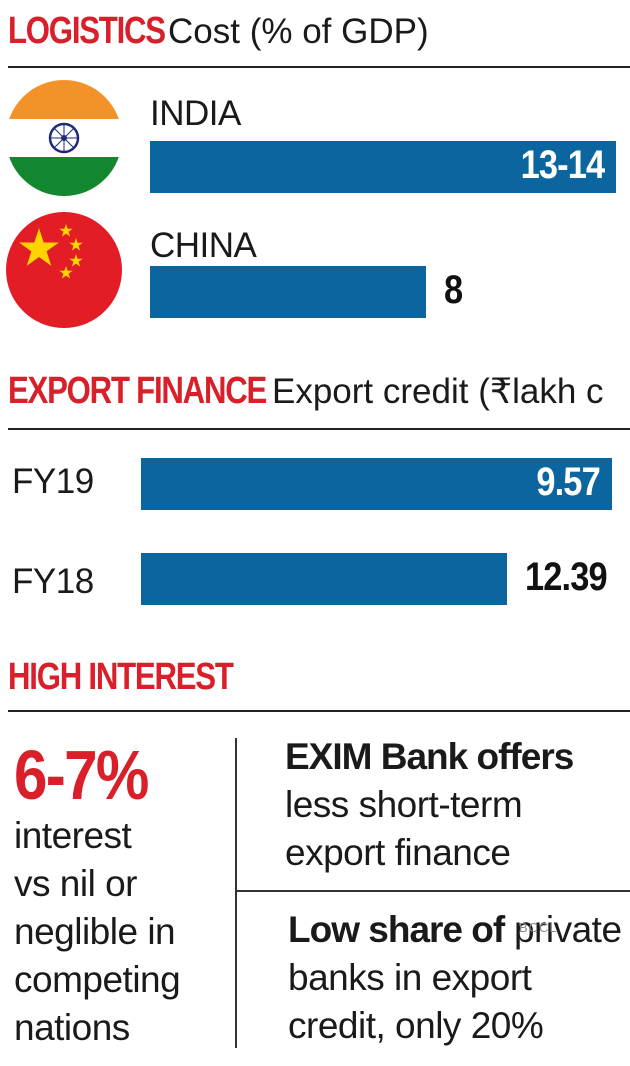  I want to click on bar-fy18, so click(324, 579).